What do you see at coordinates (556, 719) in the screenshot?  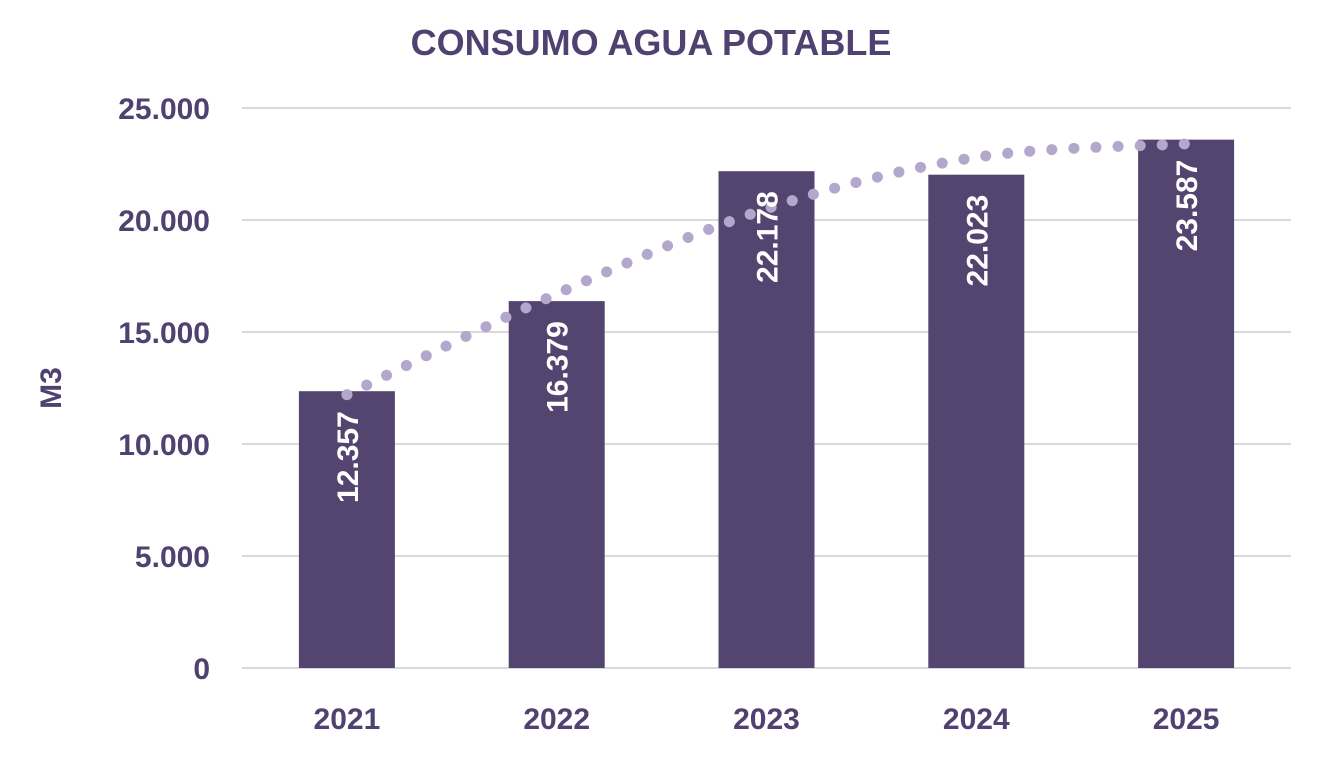 I see `x-tick-label: 2022` at bounding box center [556, 719].